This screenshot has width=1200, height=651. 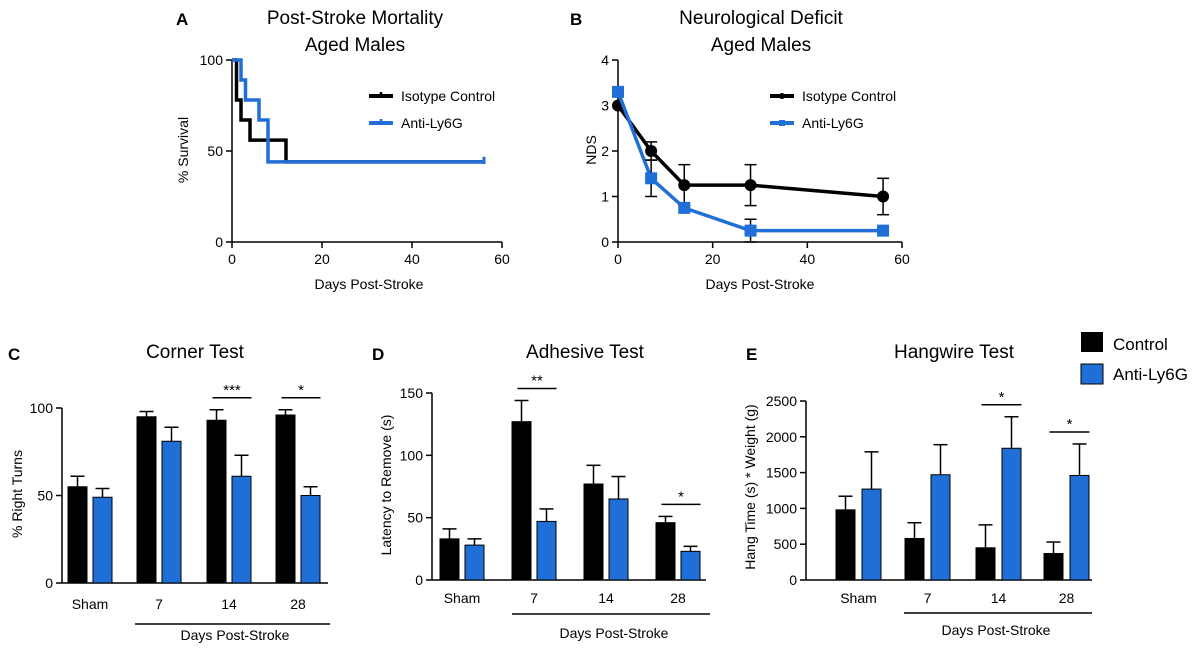 What do you see at coordinates (90, 604) in the screenshot?
I see `panel-c-category-label: Sham` at bounding box center [90, 604].